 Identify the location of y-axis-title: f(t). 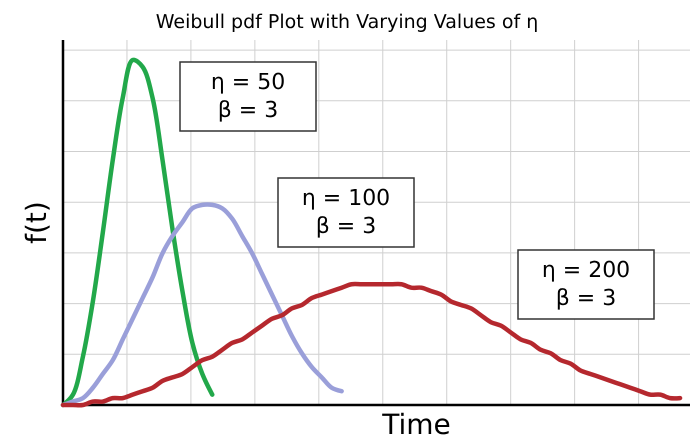
(36, 222).